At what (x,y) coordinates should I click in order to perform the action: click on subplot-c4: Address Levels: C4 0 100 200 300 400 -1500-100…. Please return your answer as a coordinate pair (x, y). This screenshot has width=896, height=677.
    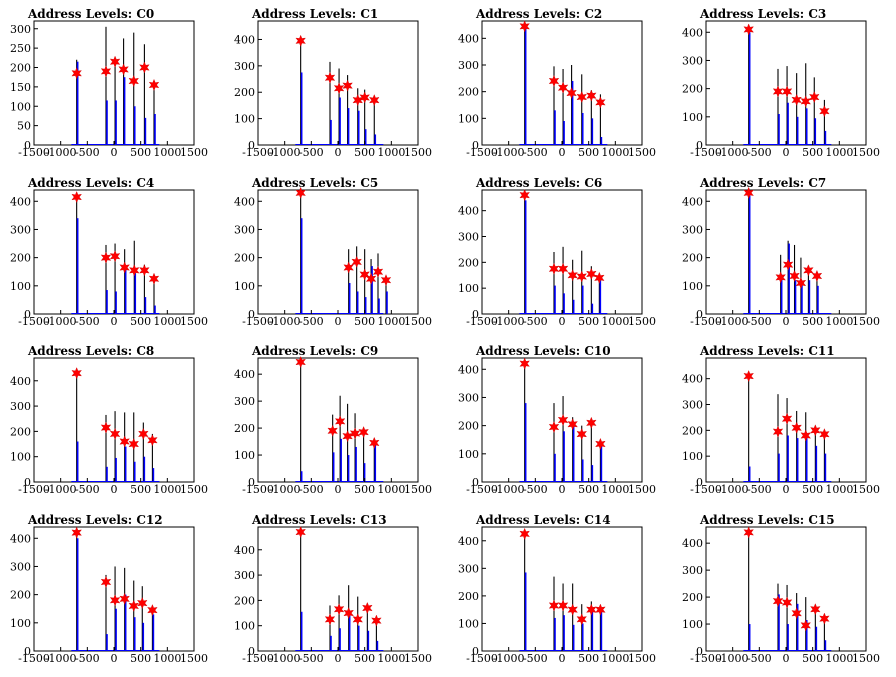
    Looking at the image, I should click on (109, 252).